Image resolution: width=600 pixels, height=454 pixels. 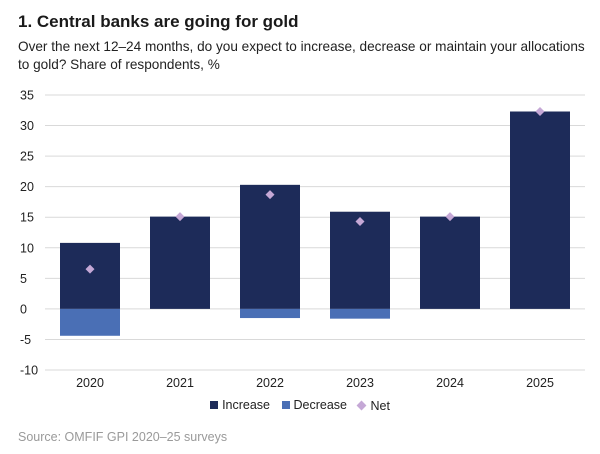 What do you see at coordinates (360, 383) in the screenshot?
I see `x-tick-label-2023: 2023` at bounding box center [360, 383].